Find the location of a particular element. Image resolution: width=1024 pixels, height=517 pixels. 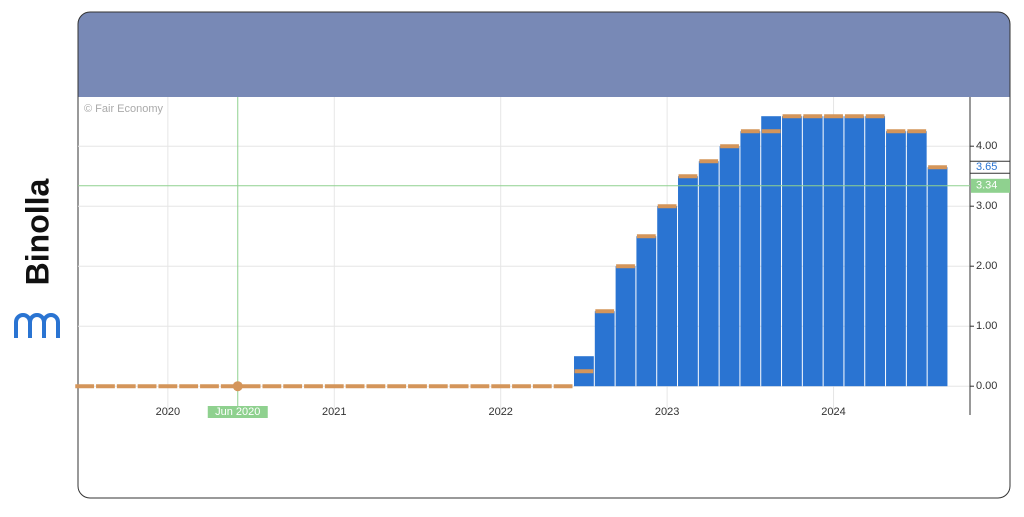

brand-name: Binolla is located at coordinates (37, 231).